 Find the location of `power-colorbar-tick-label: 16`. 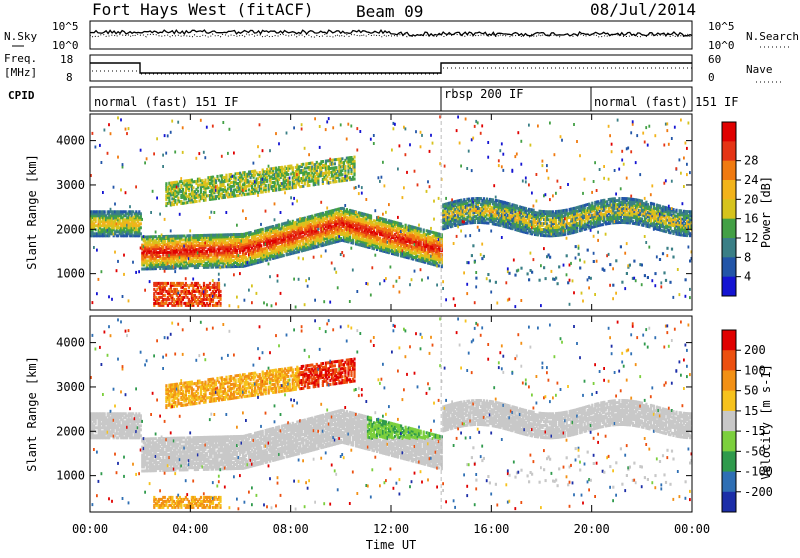

power-colorbar-tick-label: 16 is located at coordinates (751, 219).